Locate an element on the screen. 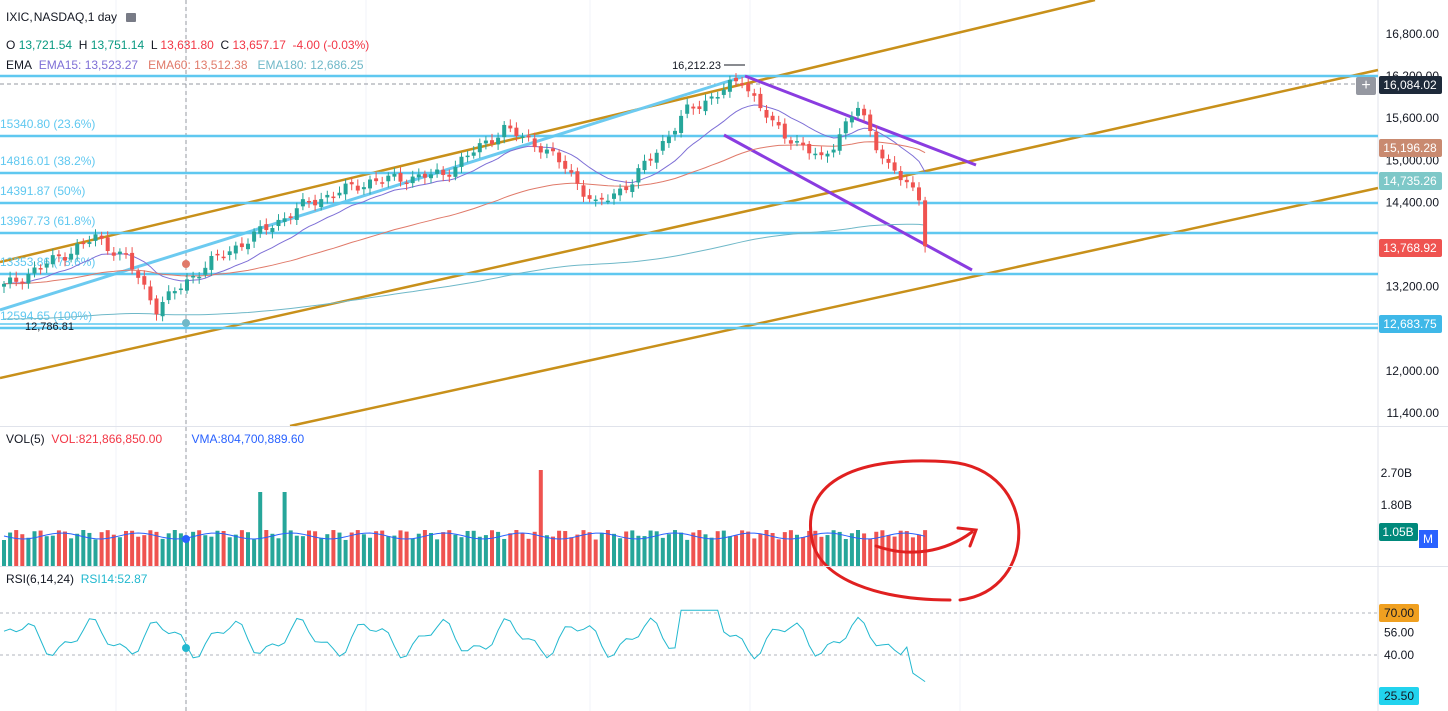  symbol-label: IXIC is located at coordinates (18, 17).